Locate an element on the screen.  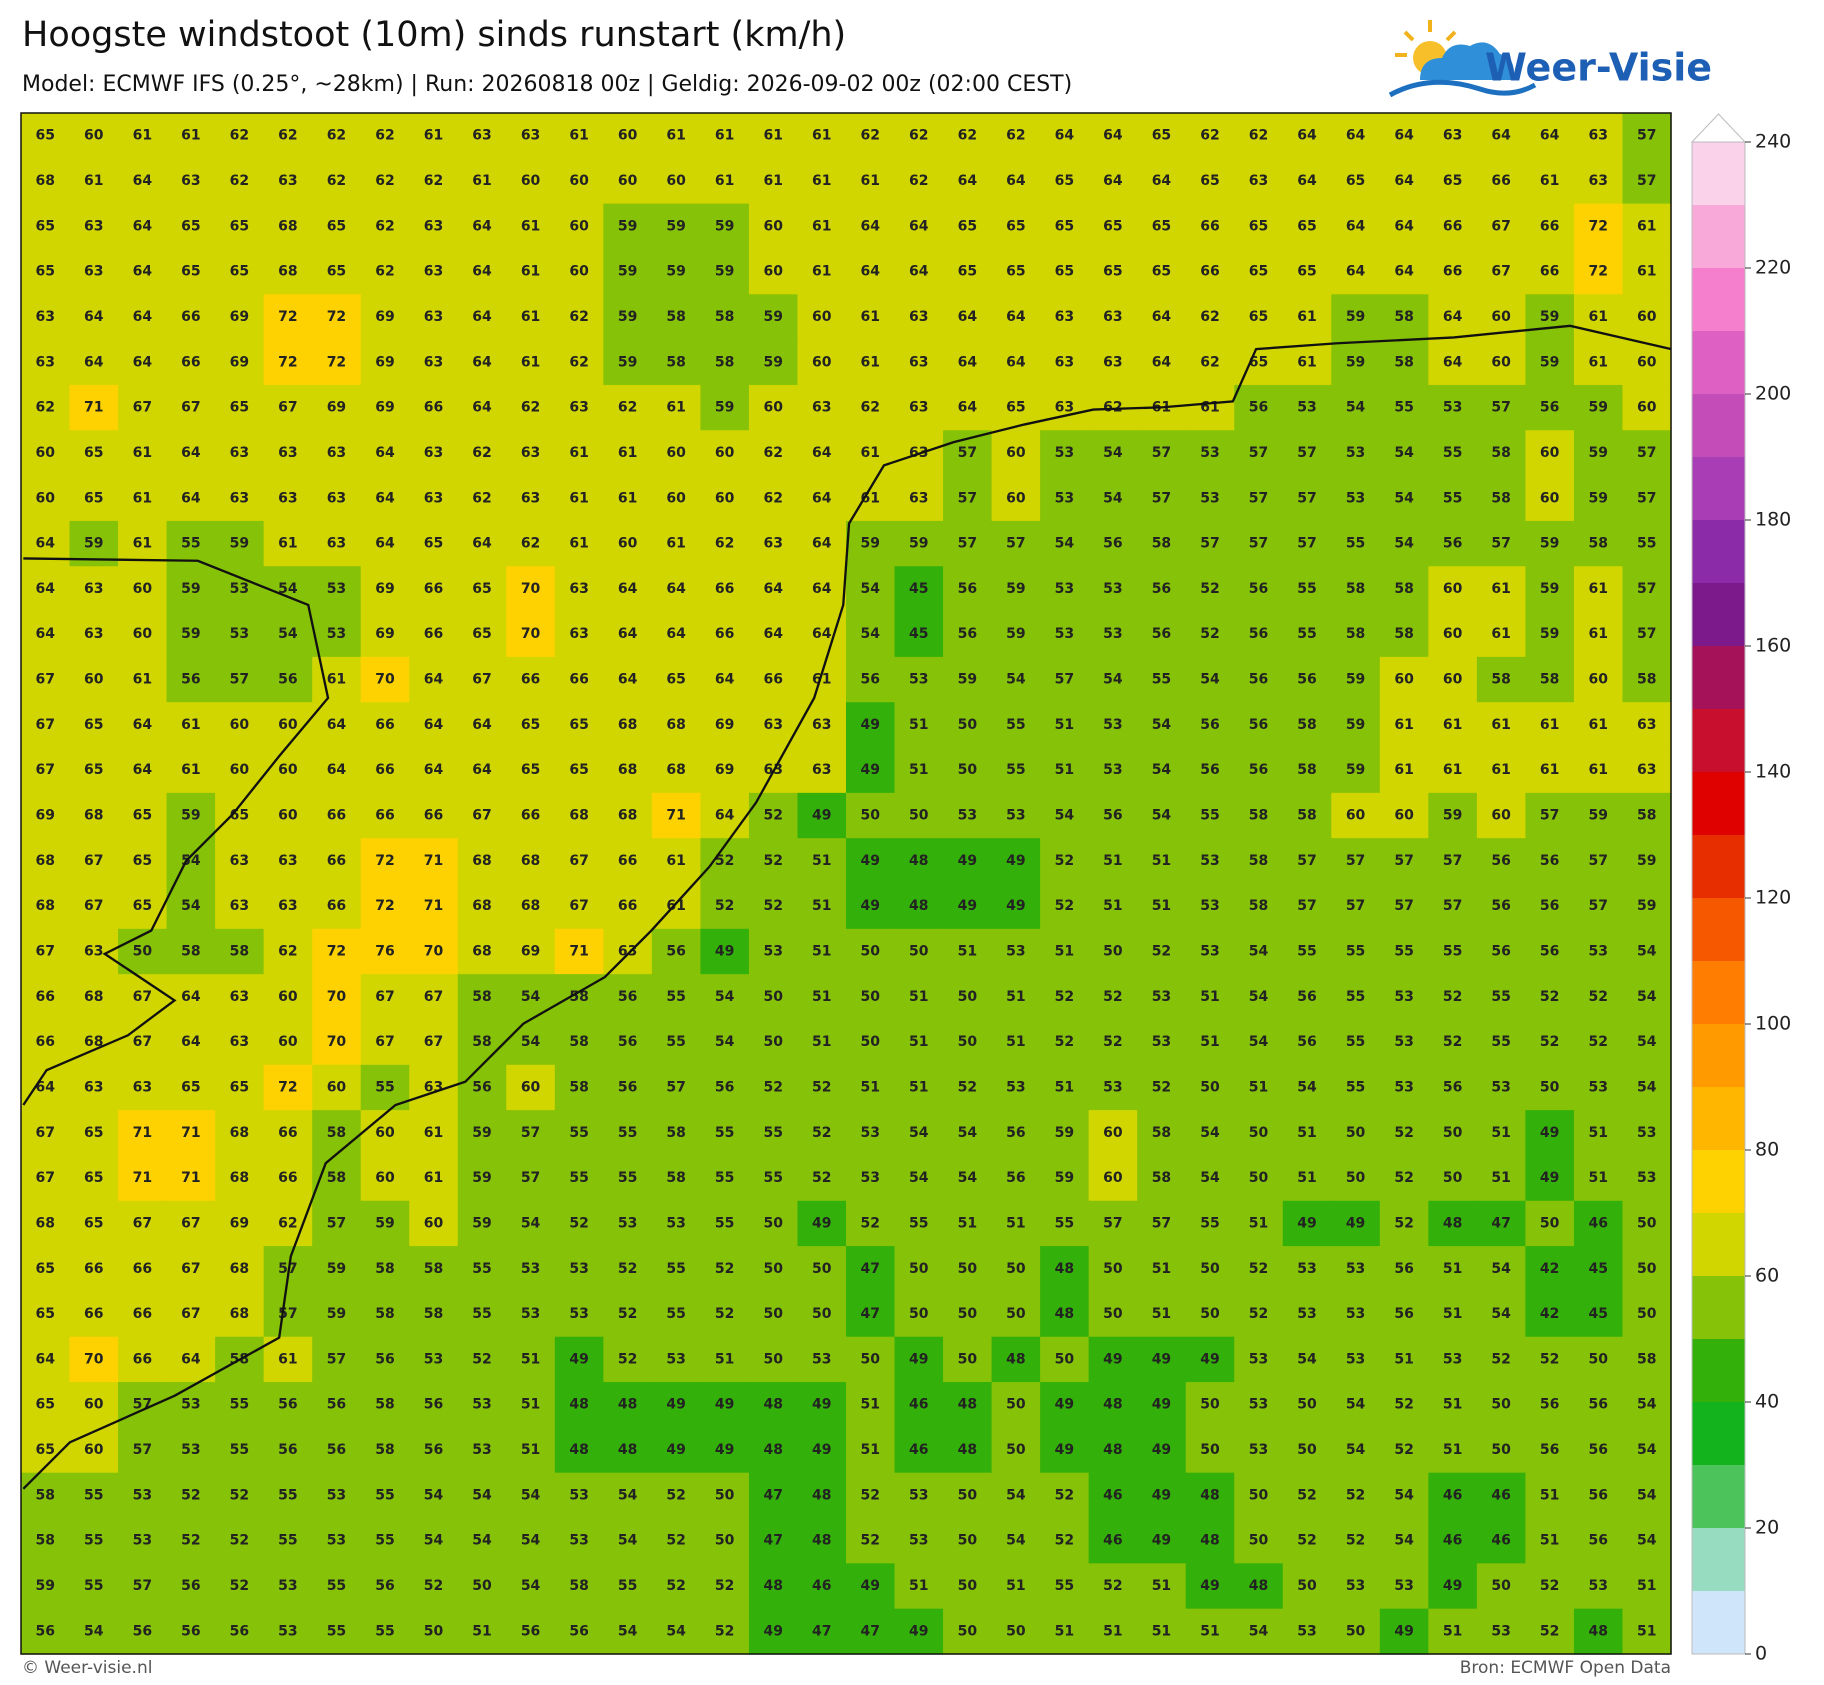
cell-value: 48 is located at coordinates (1112, 1405).